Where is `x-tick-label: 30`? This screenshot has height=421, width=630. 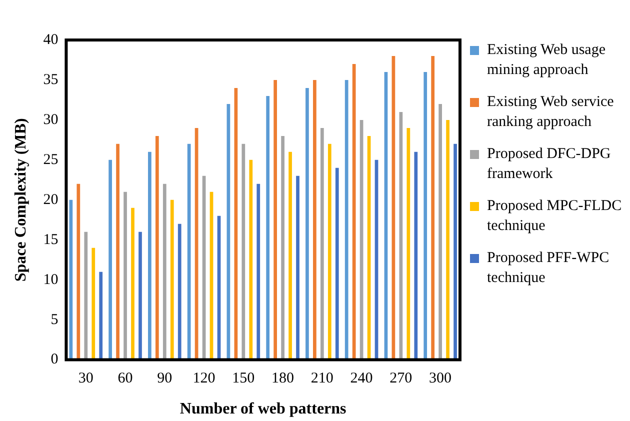
x-tick-label: 30 is located at coordinates (86, 378).